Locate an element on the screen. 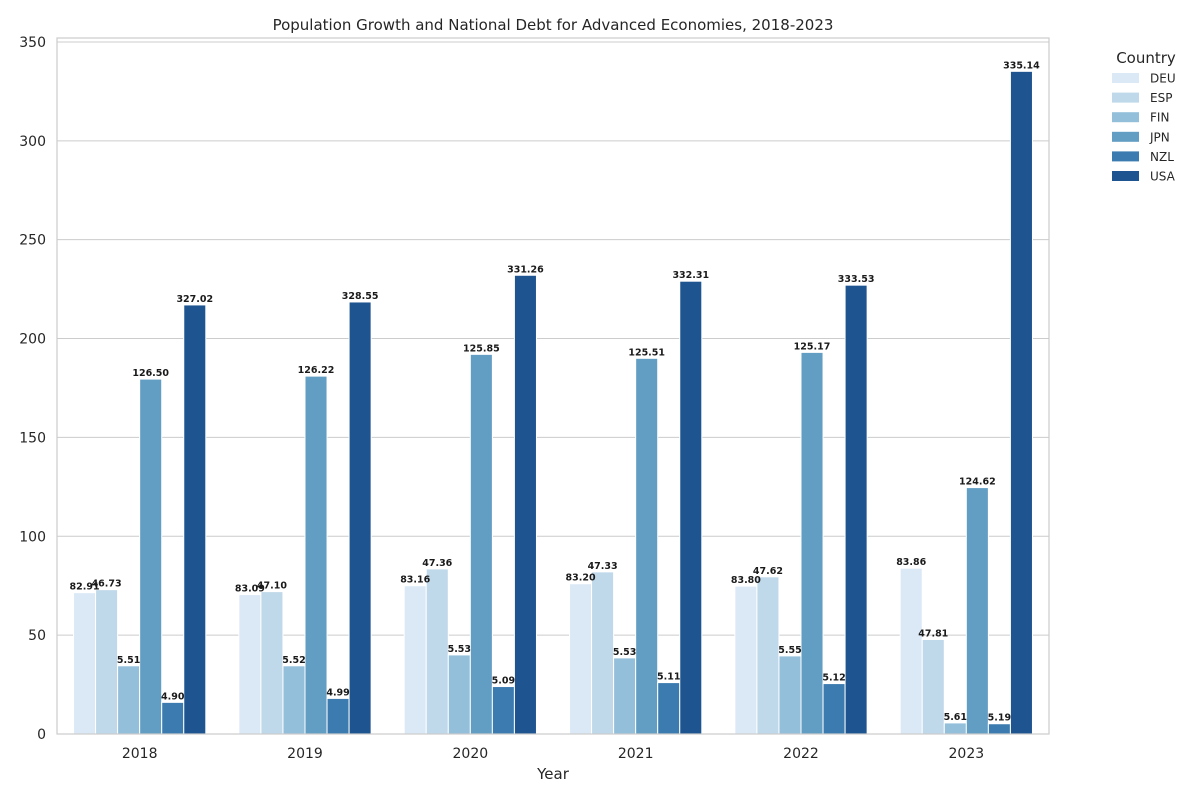  data-label-NZL-2019: 4.99 is located at coordinates (337, 692).